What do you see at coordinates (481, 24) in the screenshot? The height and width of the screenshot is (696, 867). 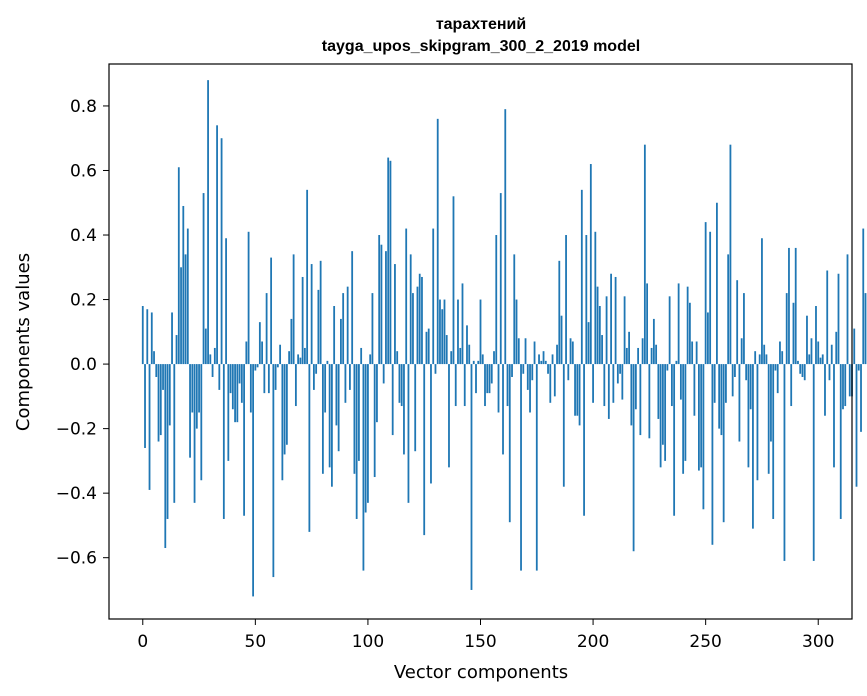 I see `chart-title: тарахтений` at bounding box center [481, 24].